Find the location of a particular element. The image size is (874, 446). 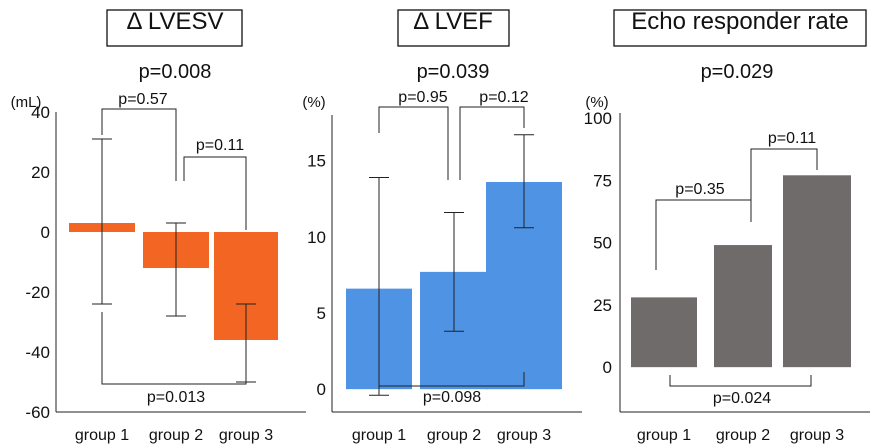

y-tick-label: 100 is located at coordinates (598, 118).